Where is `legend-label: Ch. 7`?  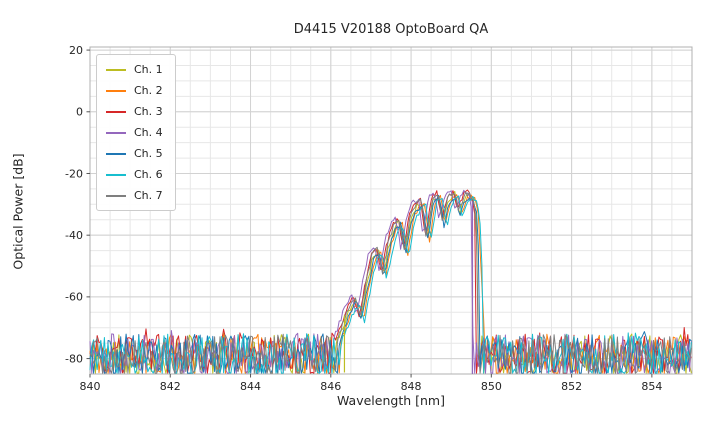 legend-label: Ch. 7 is located at coordinates (148, 195).